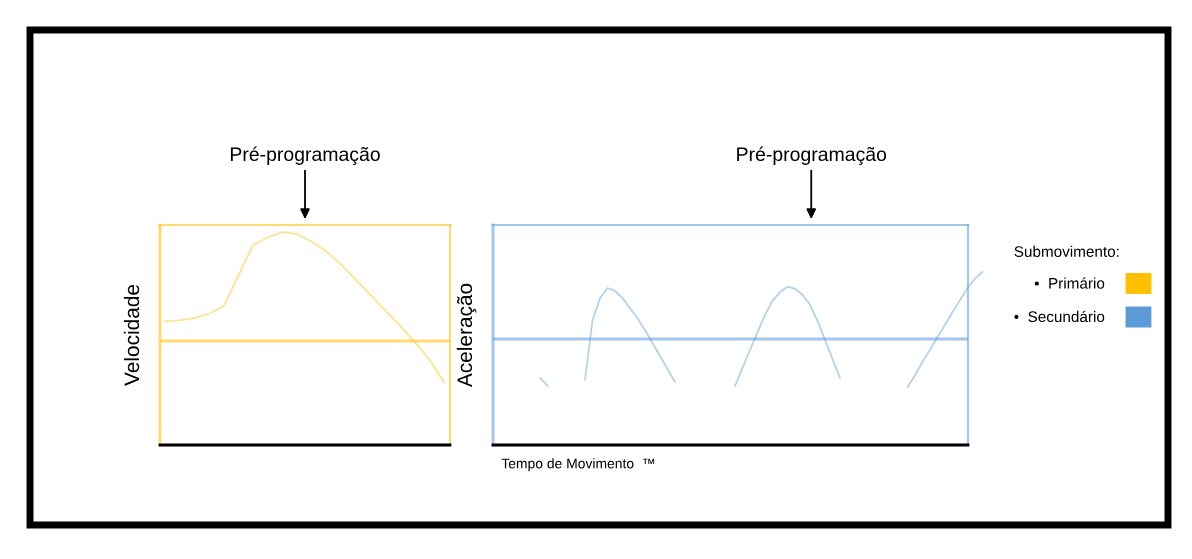 This screenshot has height=559, width=1192. Describe the element at coordinates (1066, 251) in the screenshot. I see `legend-title: Submovimento:` at that location.